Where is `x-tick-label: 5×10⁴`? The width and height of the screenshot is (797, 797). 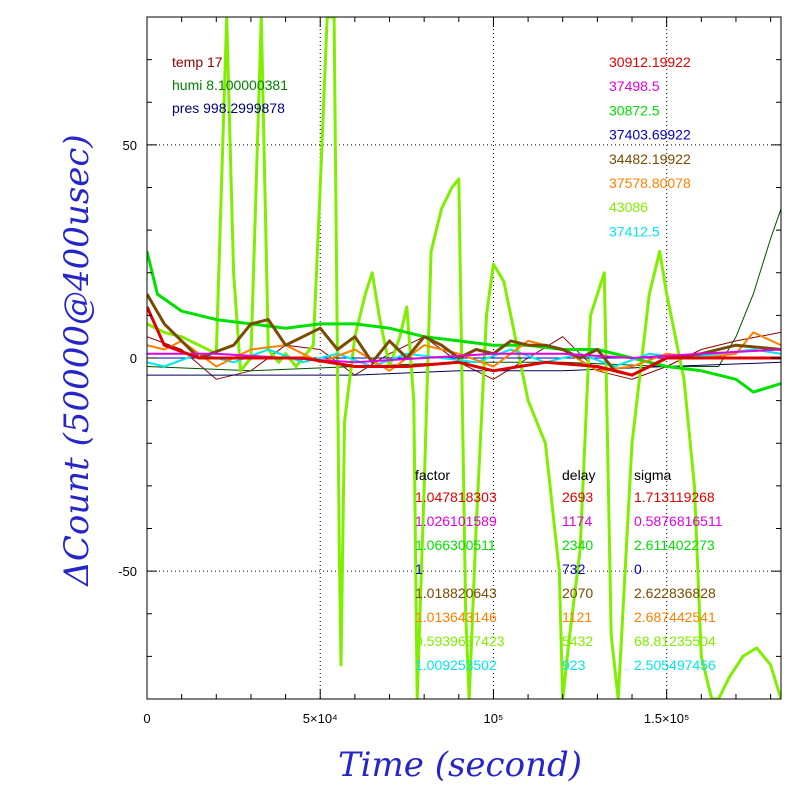
x-tick-label: 5×10⁴ is located at coordinates (320, 718).